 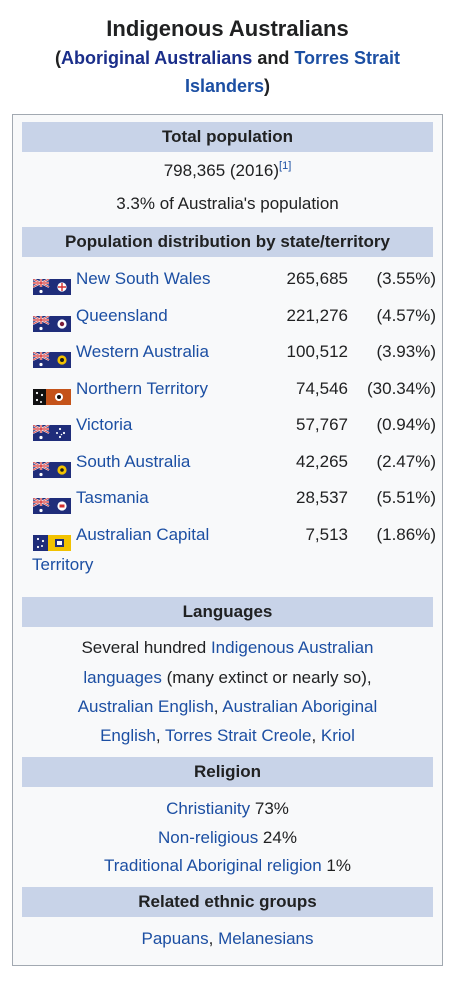 What do you see at coordinates (322, 461) in the screenshot?
I see `state-population: 42,265` at bounding box center [322, 461].